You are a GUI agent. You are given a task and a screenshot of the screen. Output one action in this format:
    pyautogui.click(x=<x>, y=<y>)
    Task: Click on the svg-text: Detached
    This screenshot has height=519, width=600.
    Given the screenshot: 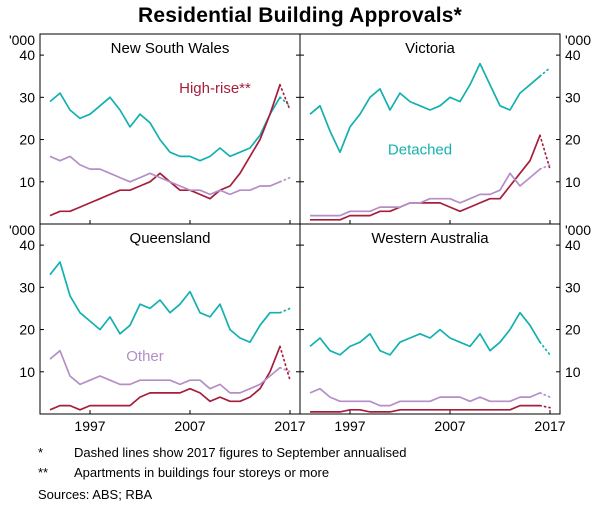 What is the action you would take?
    pyautogui.click(x=420, y=149)
    